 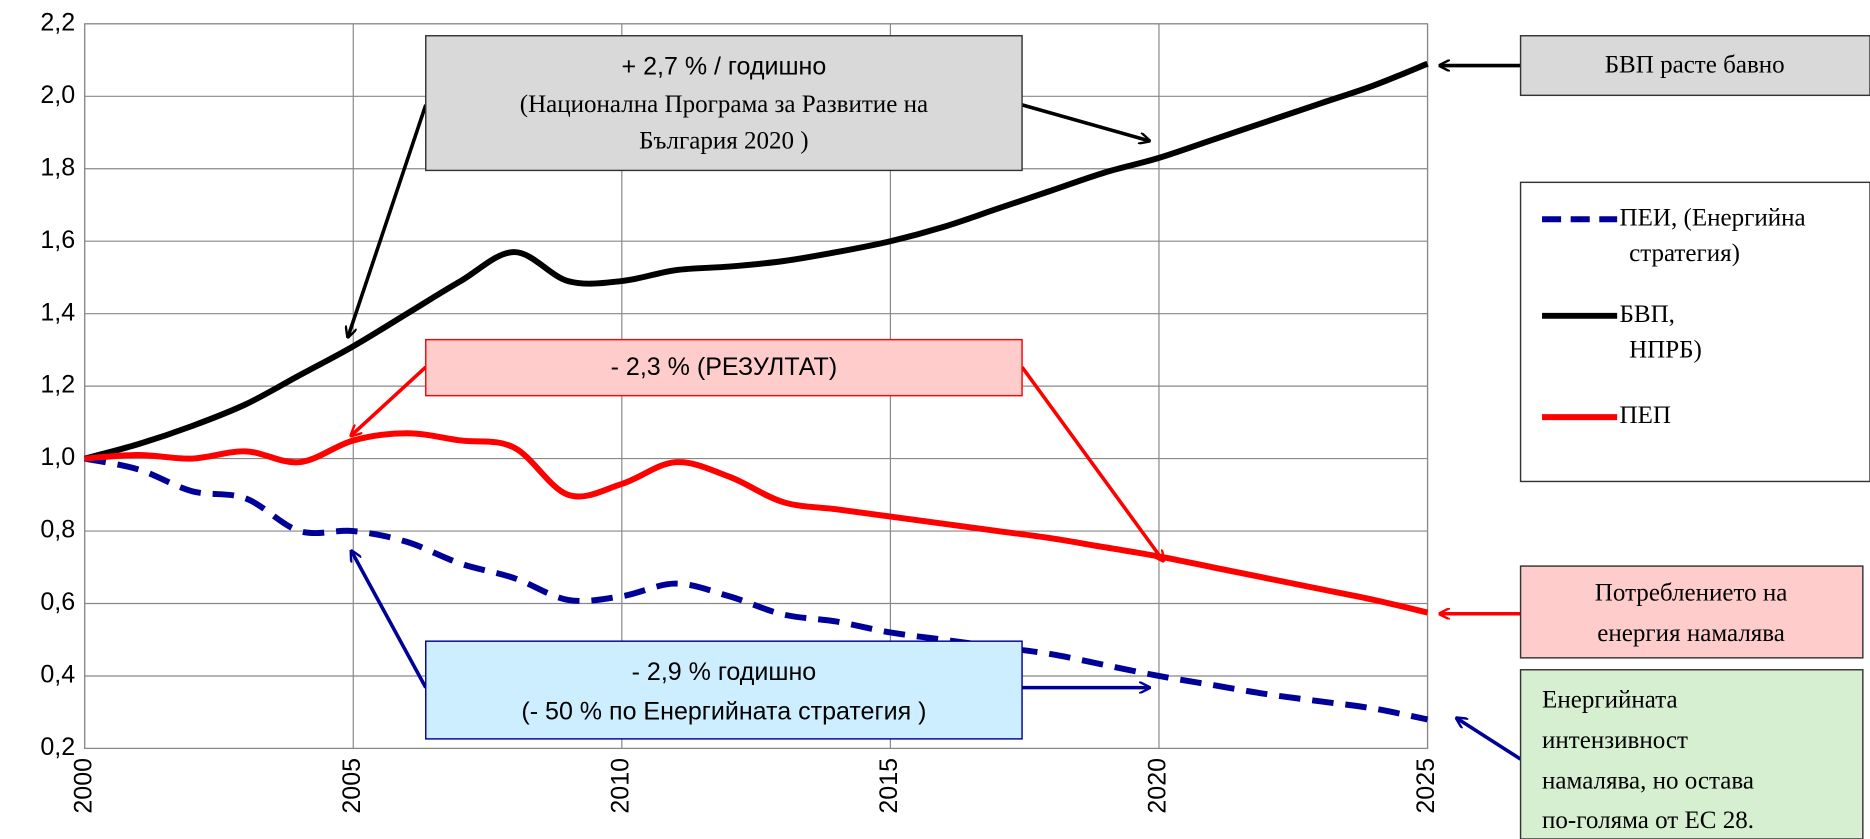 I want to click on x-tick-label: 2005, so click(x=352, y=786).